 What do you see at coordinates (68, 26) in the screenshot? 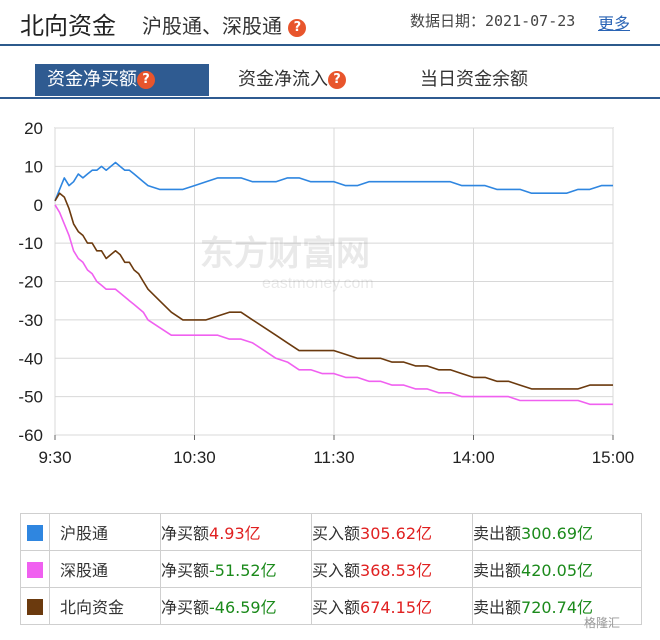
I see `page-title: 北向资金` at bounding box center [68, 26].